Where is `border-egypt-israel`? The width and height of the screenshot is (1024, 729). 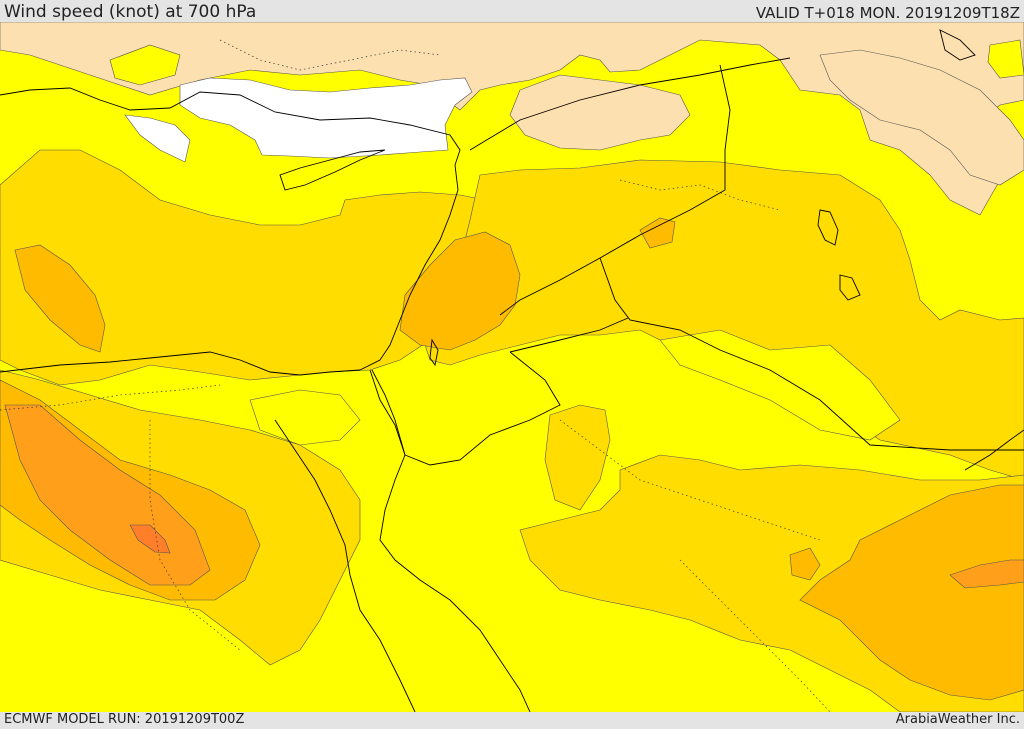 border-egypt-israel is located at coordinates (388, 412).